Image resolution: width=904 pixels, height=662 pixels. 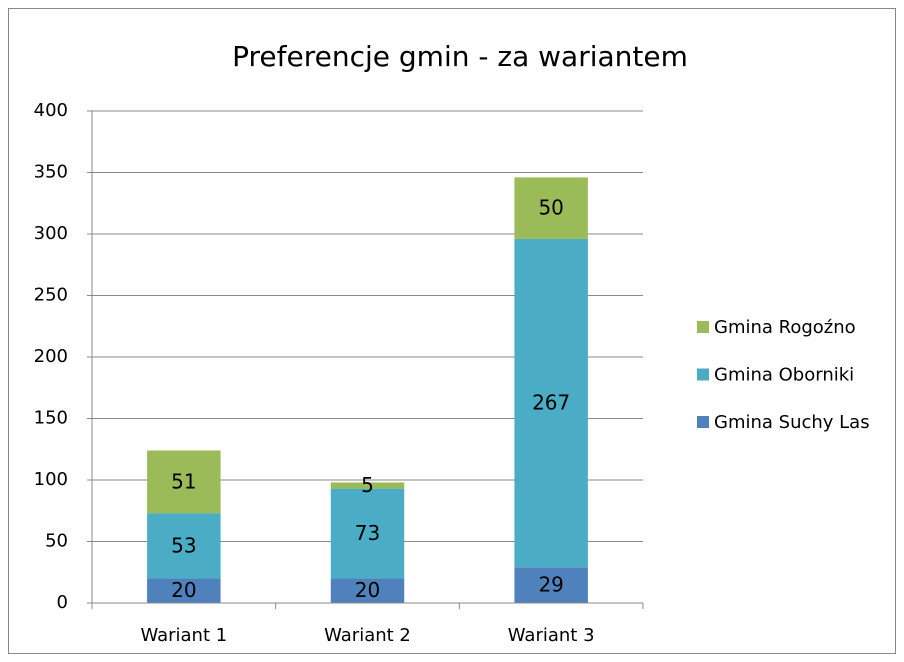 I want to click on x-tick-label: Wariant 2, so click(x=367, y=635).